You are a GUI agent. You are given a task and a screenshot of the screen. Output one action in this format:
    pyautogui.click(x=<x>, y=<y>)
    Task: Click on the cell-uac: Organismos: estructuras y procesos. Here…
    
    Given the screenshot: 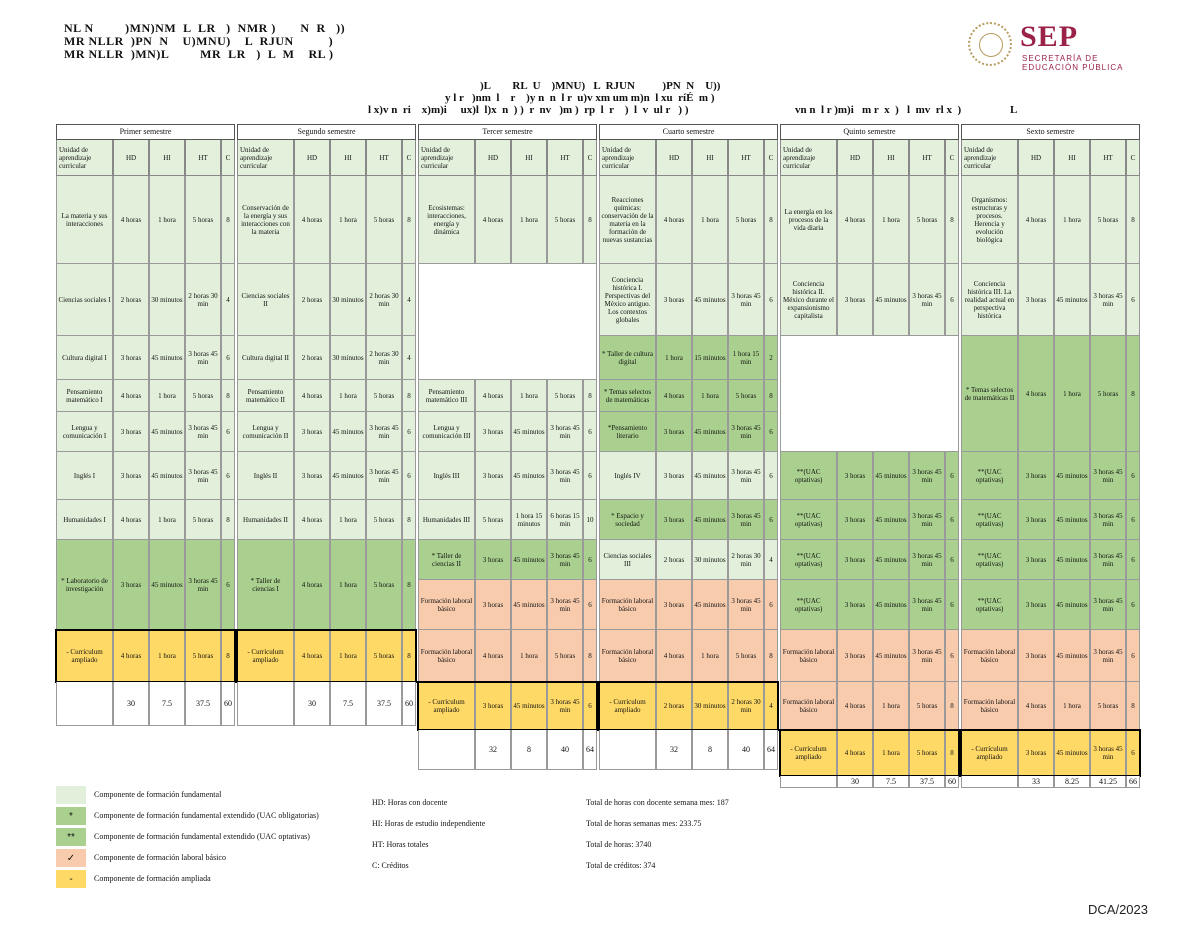 What is the action you would take?
    pyautogui.click(x=989, y=220)
    